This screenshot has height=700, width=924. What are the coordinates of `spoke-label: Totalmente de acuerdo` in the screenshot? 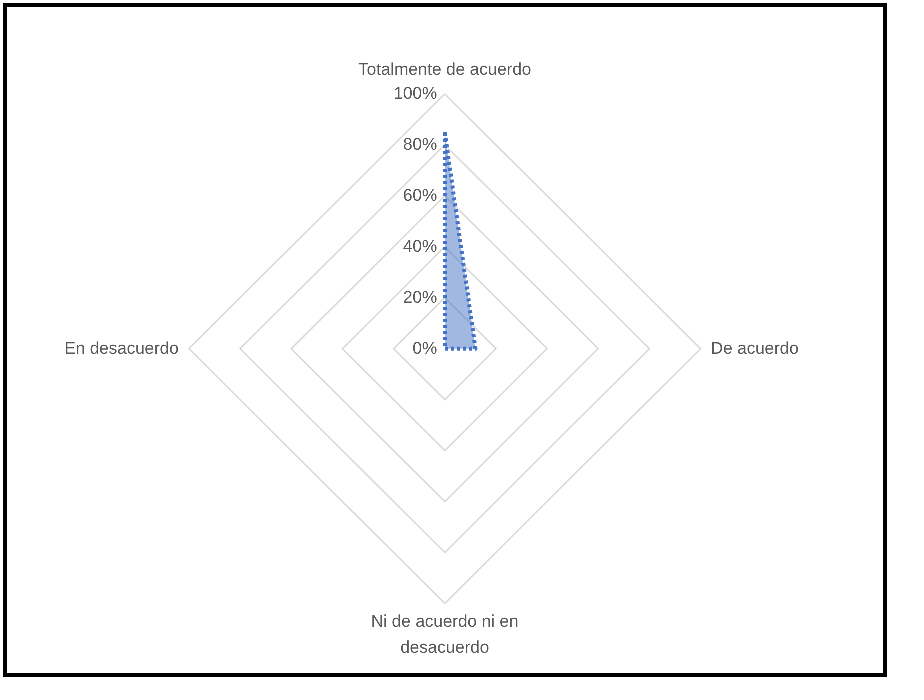 It's located at (445, 69).